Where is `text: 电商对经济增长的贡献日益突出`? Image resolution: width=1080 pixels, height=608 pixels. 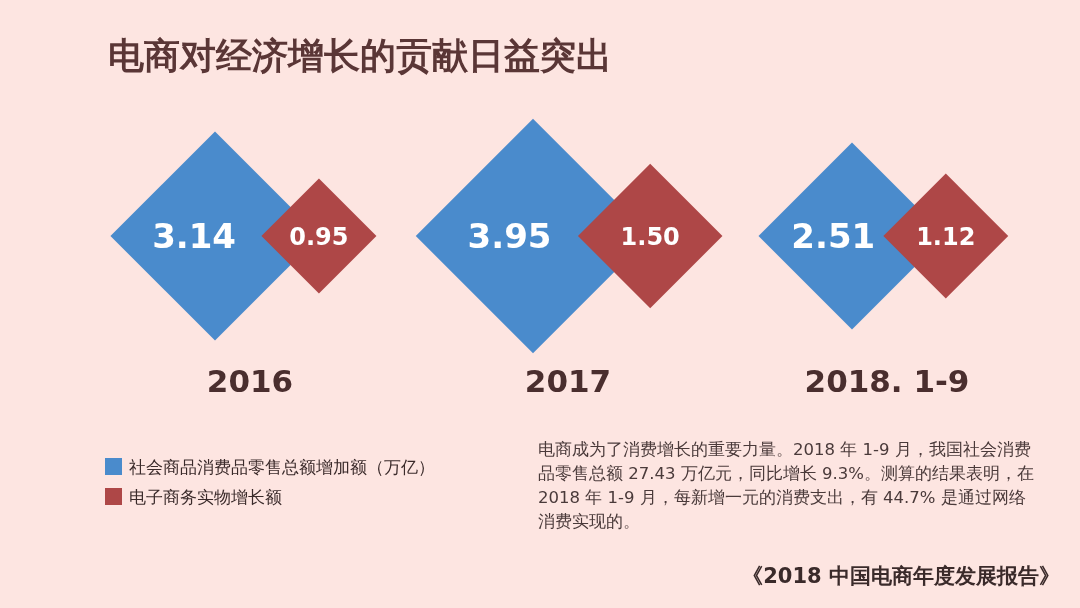 text: 电商对经济增长的贡献日益突出 is located at coordinates (360, 55).